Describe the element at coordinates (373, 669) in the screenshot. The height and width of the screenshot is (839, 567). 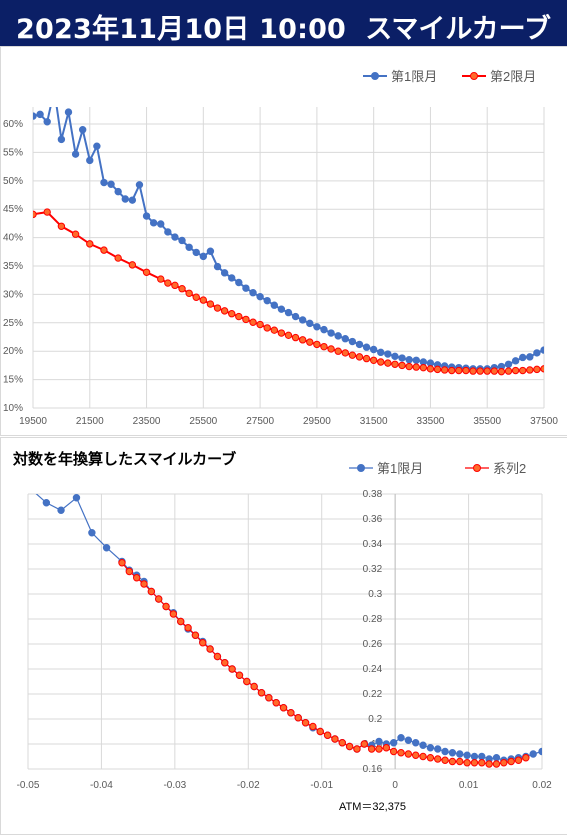
I see `y-tick-label: 0.24` at that location.